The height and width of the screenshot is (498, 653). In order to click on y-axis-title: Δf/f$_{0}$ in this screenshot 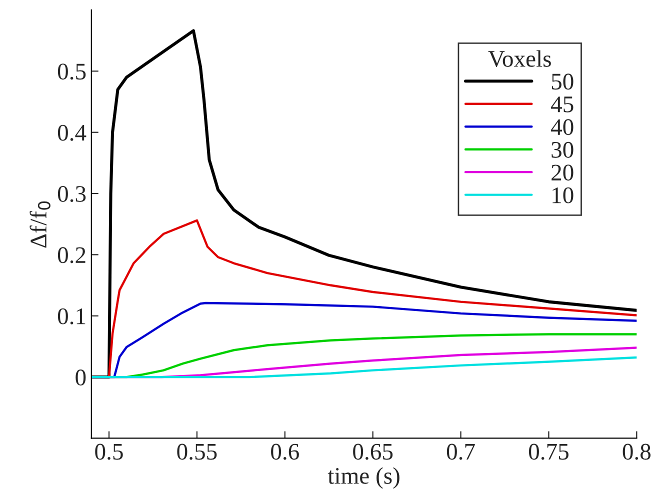, I will do `click(40, 224)`.